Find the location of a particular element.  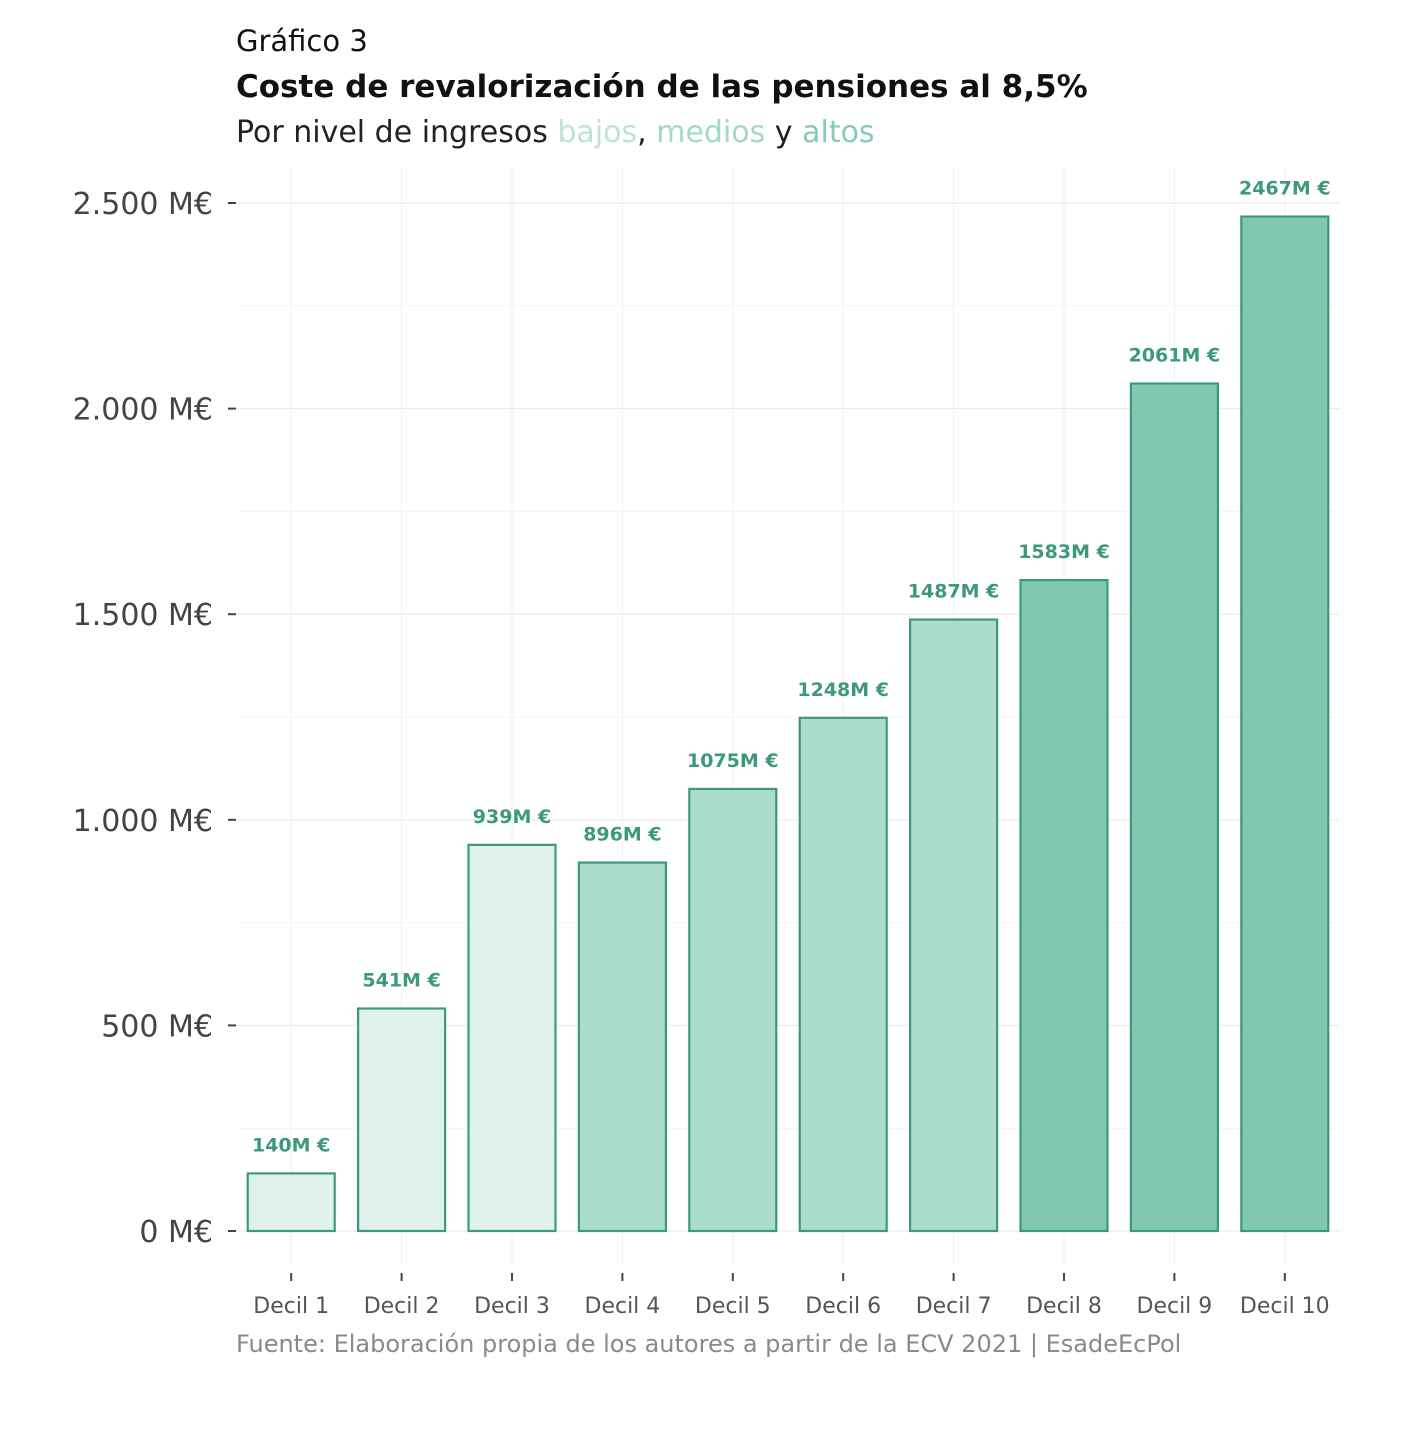

subtitle-low: bajos is located at coordinates (597, 132).